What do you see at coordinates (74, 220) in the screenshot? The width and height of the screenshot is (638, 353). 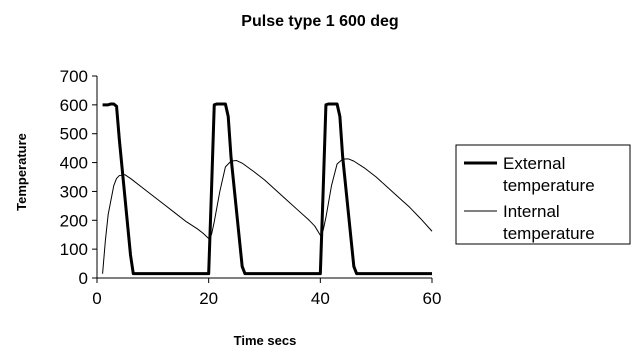 I see `y-tick-label: 200` at bounding box center [74, 220].